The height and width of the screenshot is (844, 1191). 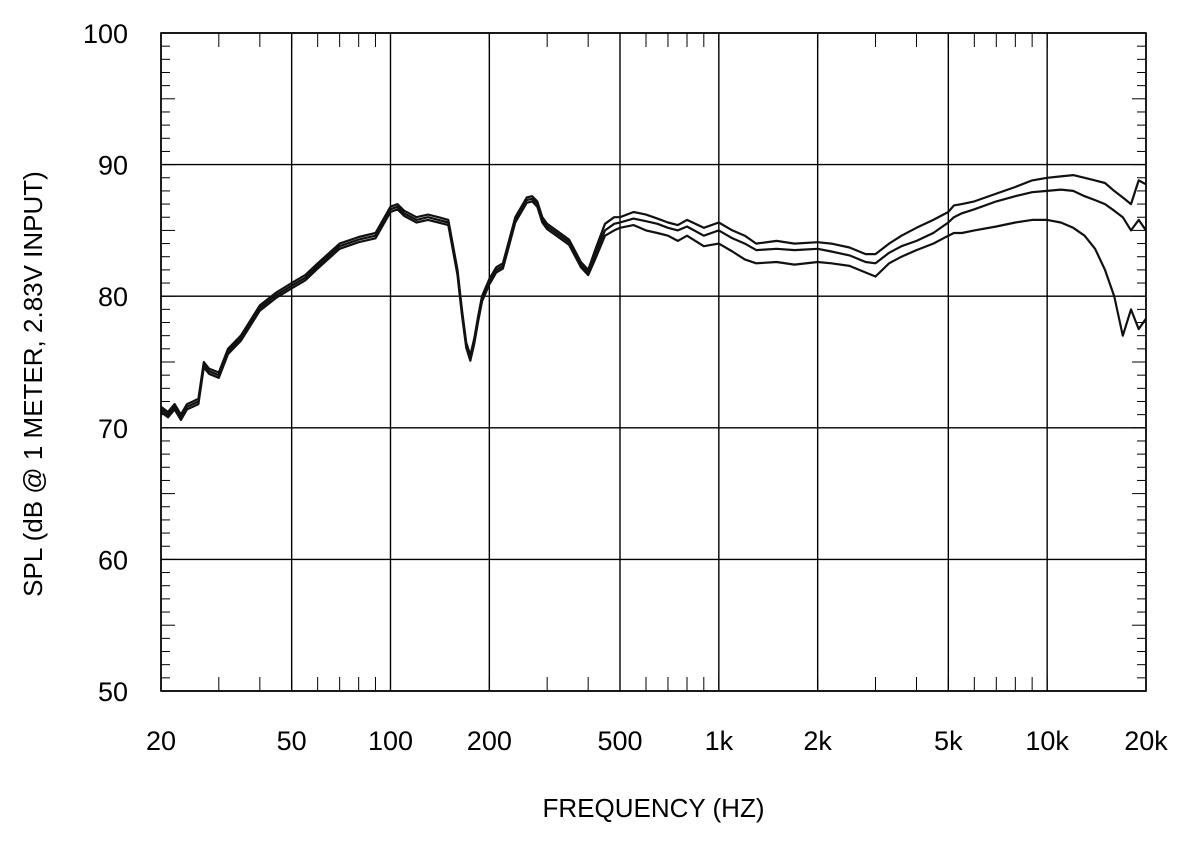 What do you see at coordinates (948, 741) in the screenshot?
I see `x-tick-label: 5k` at bounding box center [948, 741].